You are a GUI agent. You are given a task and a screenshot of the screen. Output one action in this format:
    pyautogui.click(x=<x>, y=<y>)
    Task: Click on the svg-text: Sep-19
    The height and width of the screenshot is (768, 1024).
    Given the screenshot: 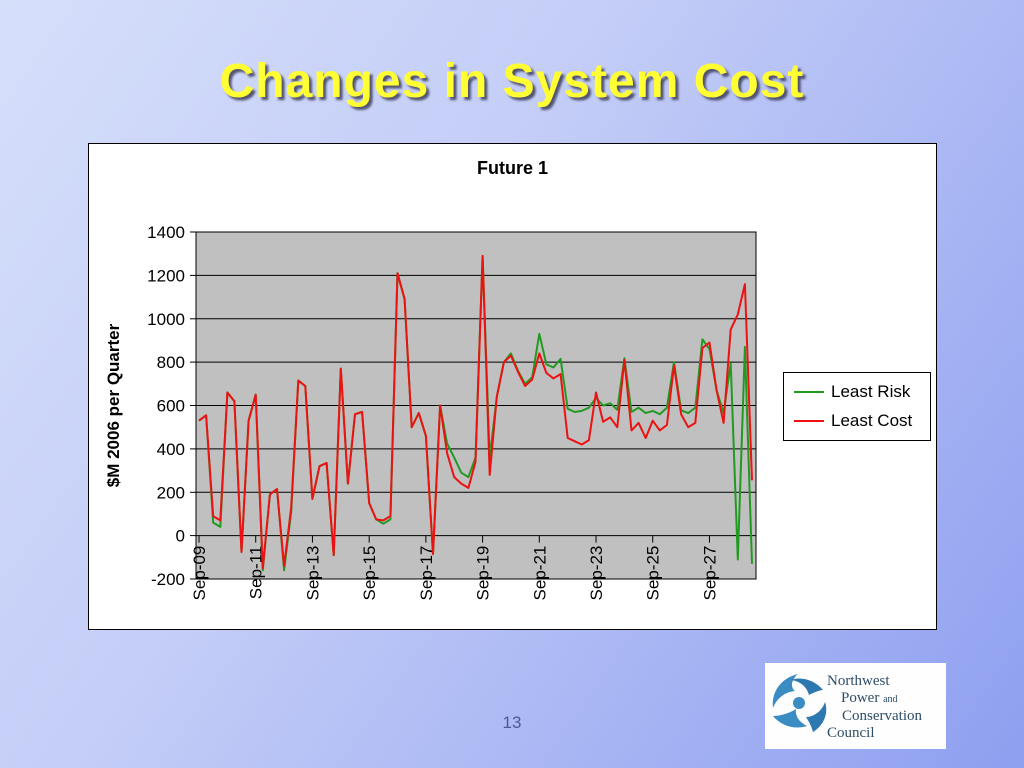 What is the action you would take?
    pyautogui.click(x=483, y=573)
    